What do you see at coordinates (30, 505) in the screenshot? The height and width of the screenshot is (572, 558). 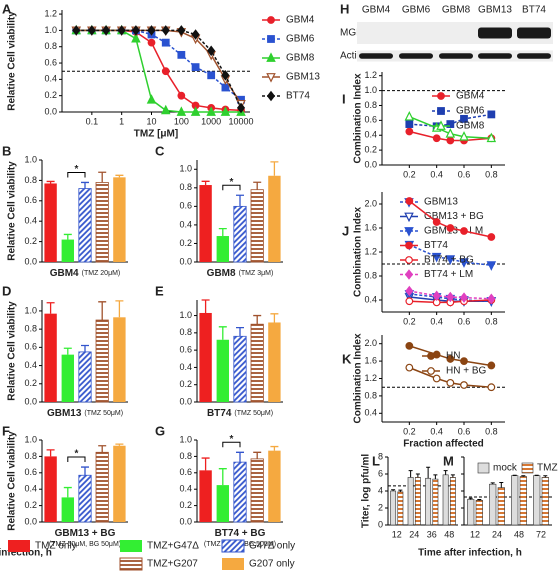 I see `y-tick-label: 0.2` at bounding box center [30, 505].